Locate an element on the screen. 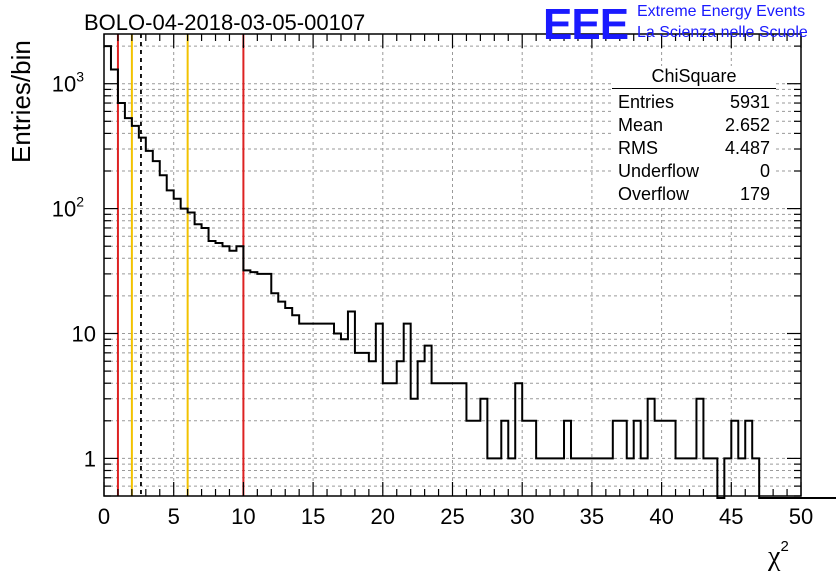 This screenshot has height=573, width=836. logo-line-1: Extreme Energy Events is located at coordinates (721, 11).